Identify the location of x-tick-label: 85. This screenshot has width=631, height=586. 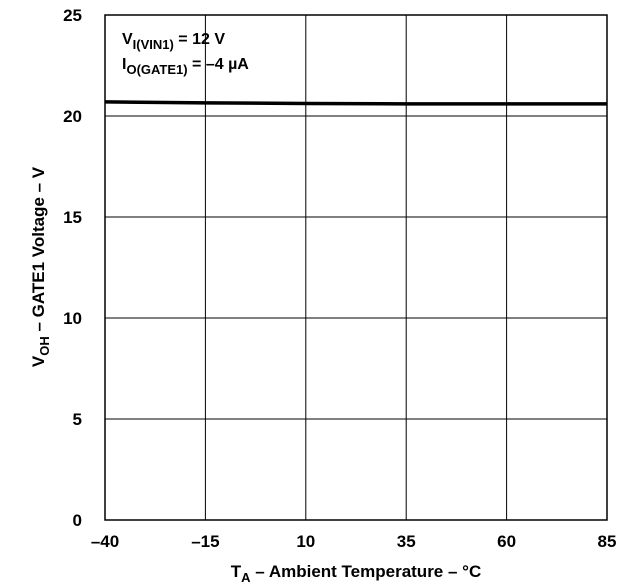
(607, 541).